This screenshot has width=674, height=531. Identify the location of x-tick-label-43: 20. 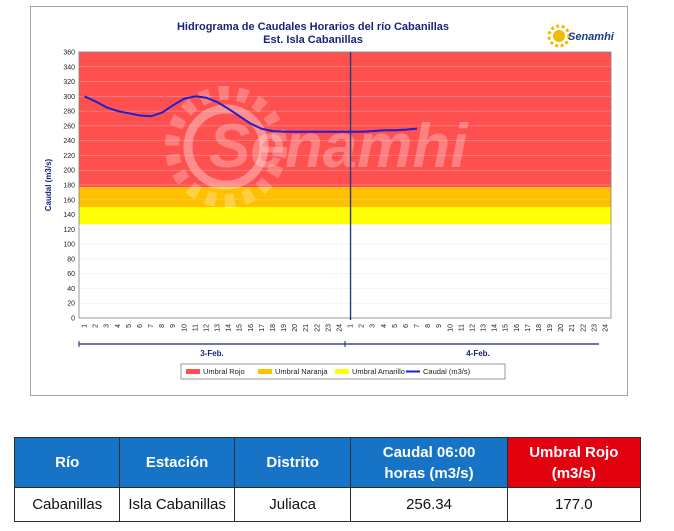
(561, 328).